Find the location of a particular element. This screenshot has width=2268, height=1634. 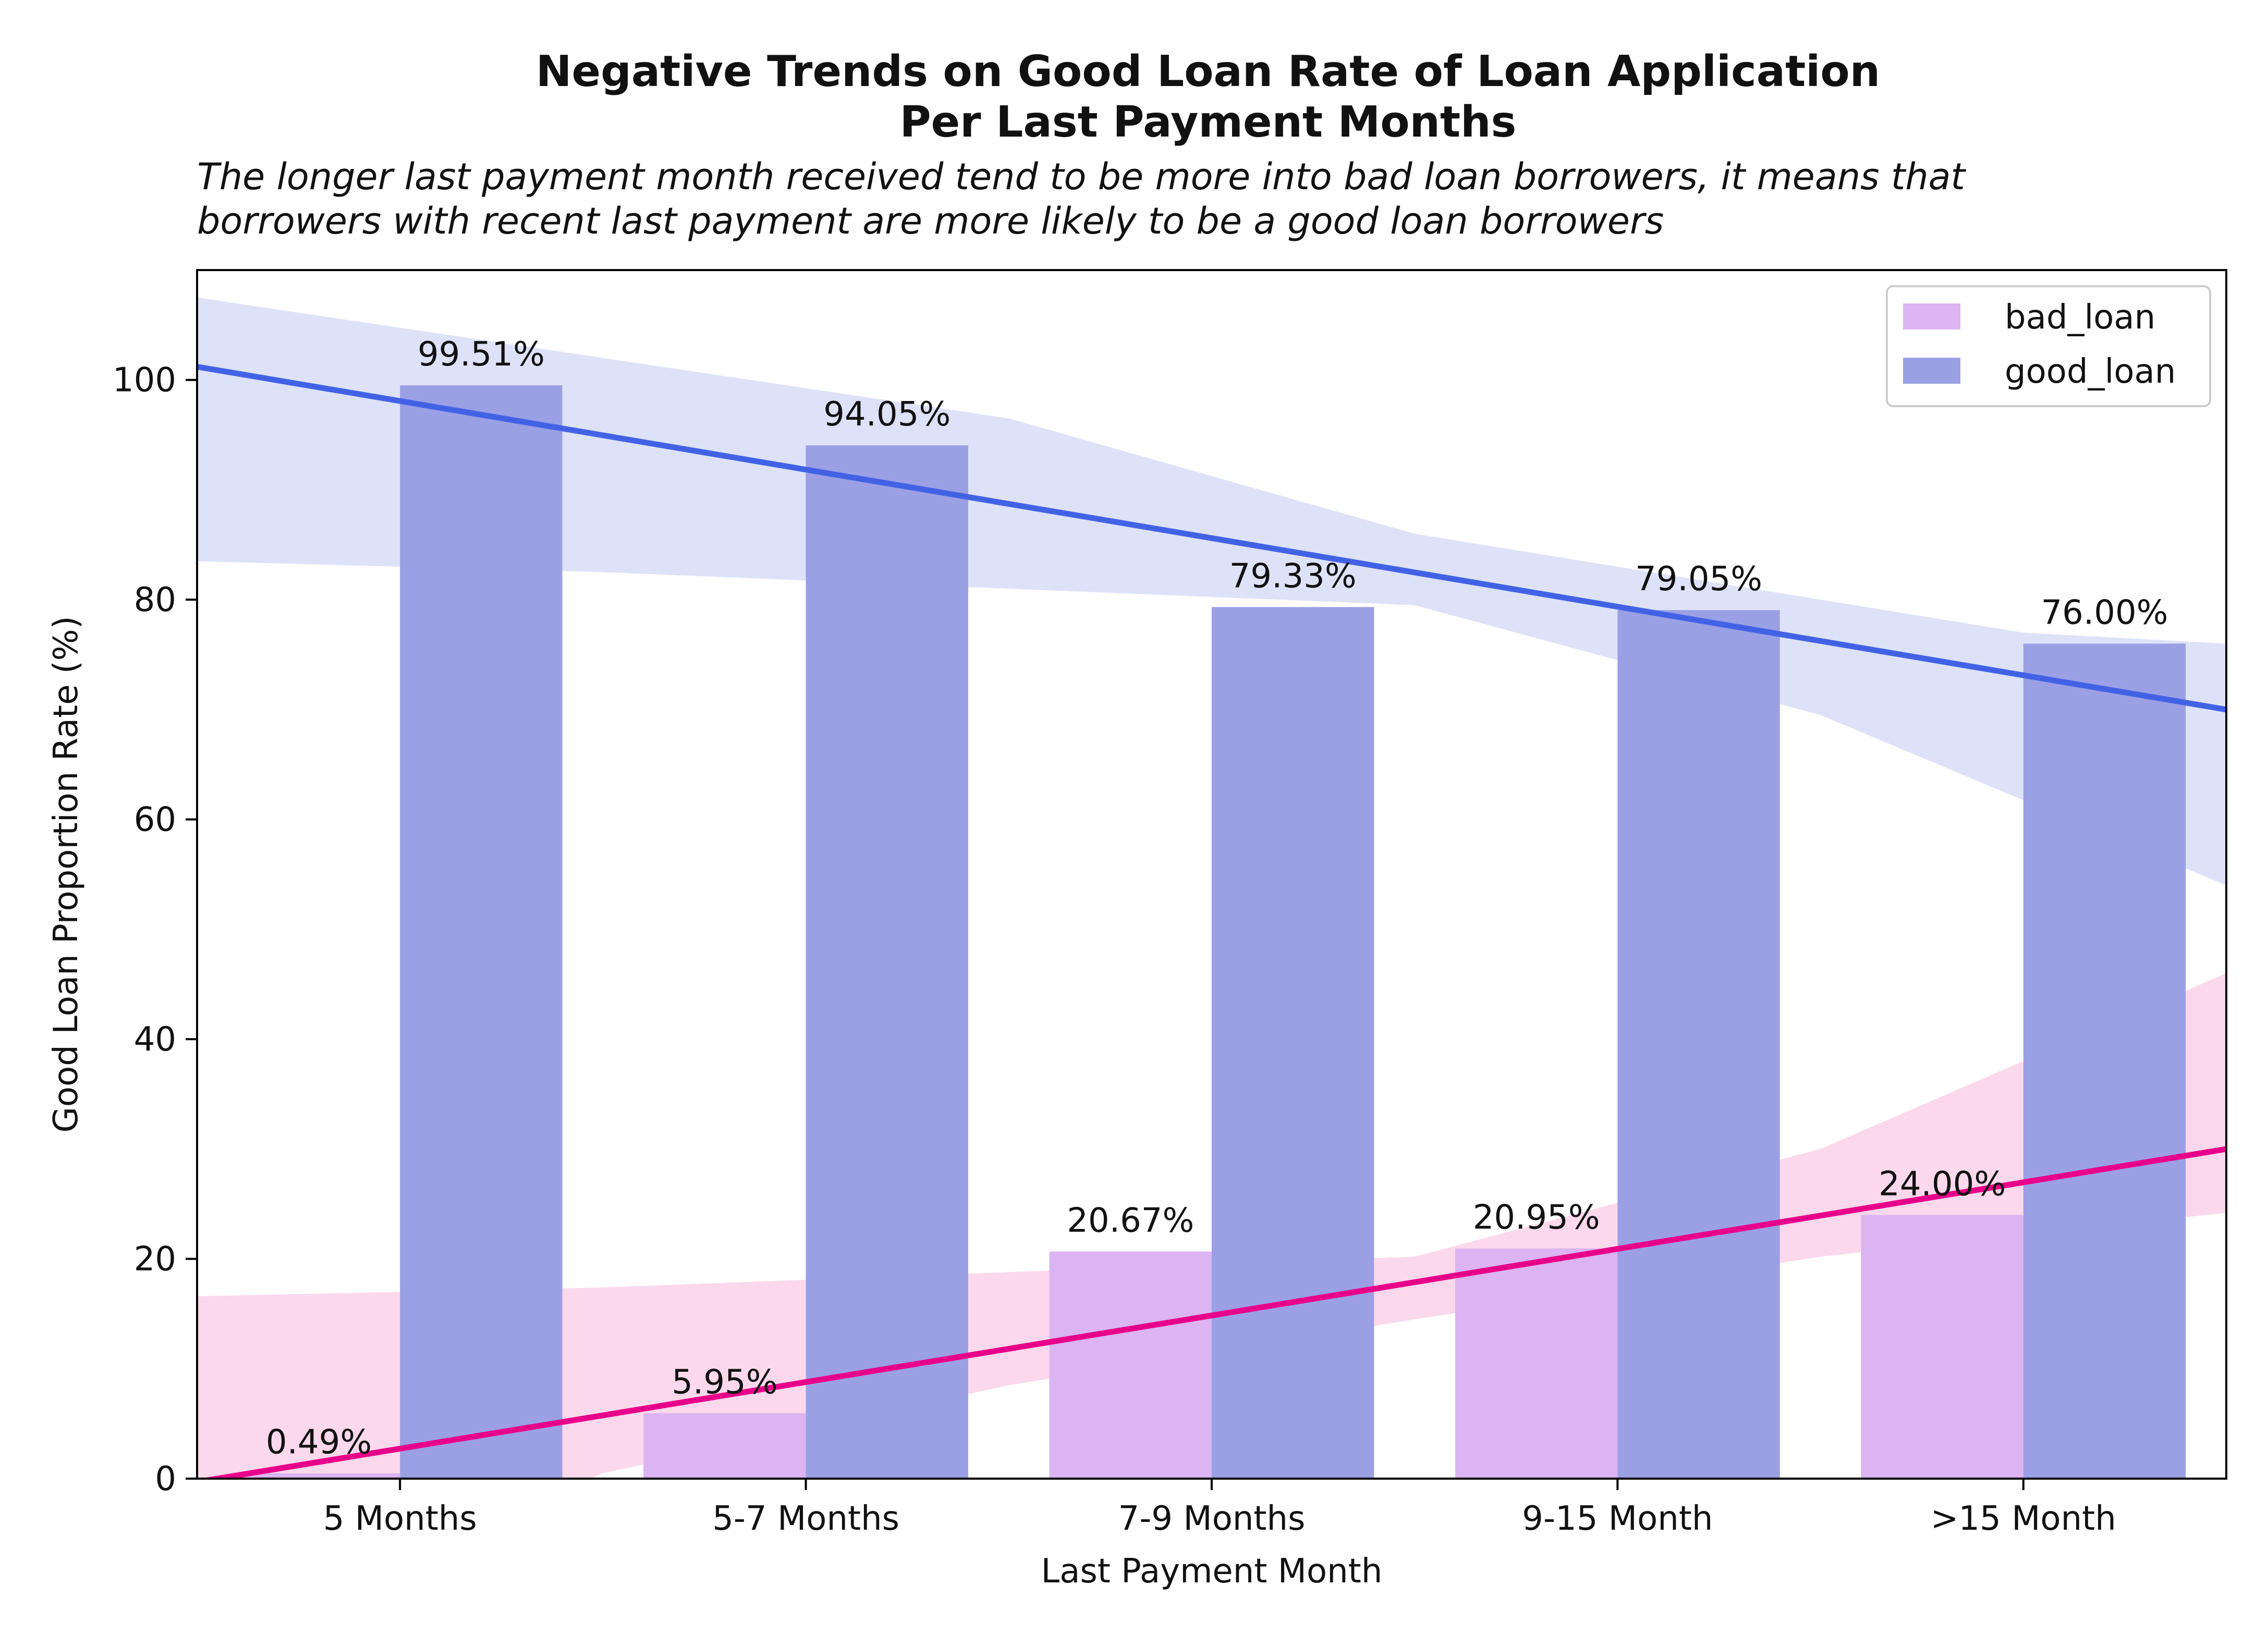

chart-title-line-2: Per Last Payment Months is located at coordinates (1208, 122).